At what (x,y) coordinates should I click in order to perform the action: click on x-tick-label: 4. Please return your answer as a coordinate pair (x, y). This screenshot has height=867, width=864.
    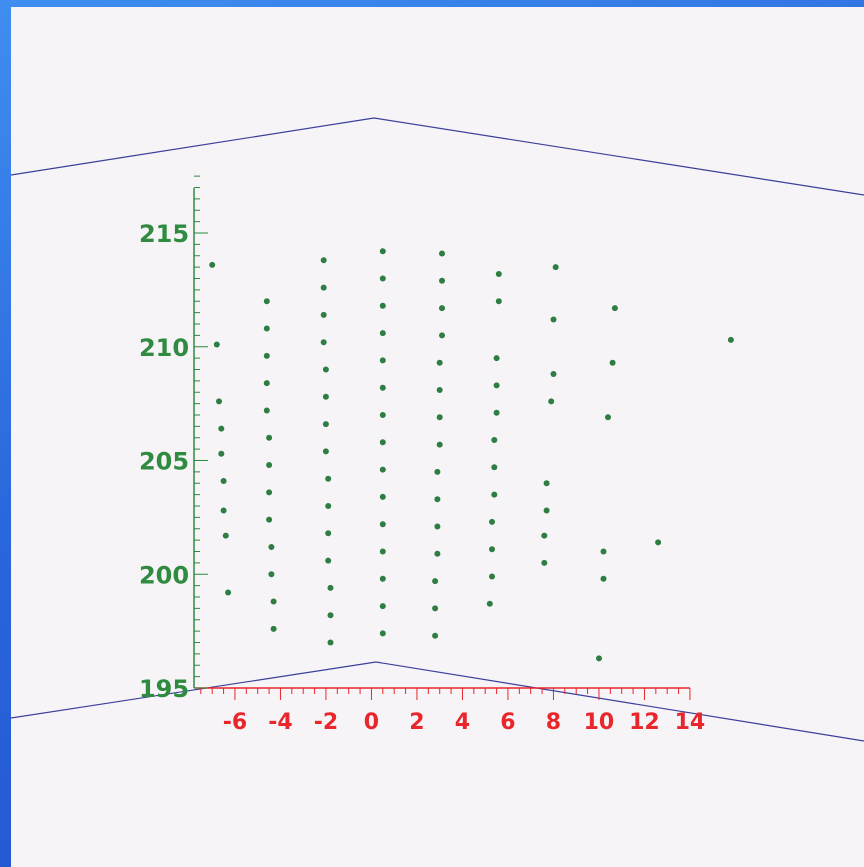
    Looking at the image, I should click on (462, 722).